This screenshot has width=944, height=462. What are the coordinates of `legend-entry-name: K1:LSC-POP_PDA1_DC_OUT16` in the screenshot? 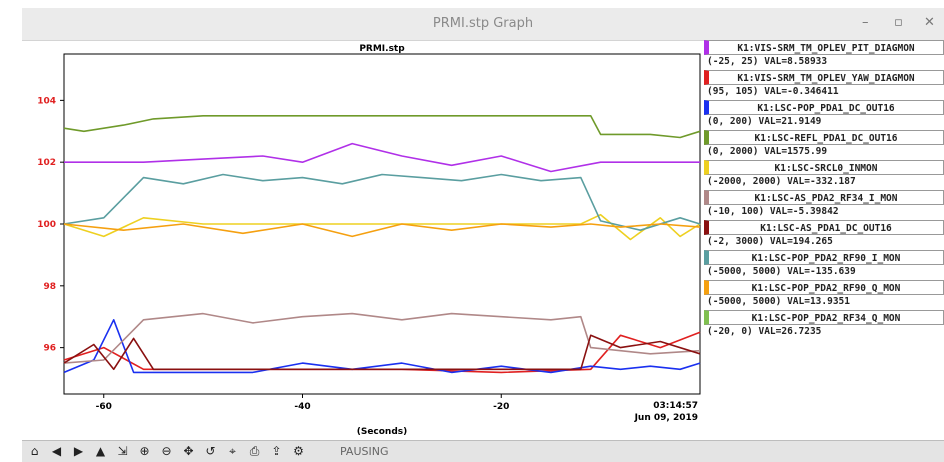 It's located at (824, 107).